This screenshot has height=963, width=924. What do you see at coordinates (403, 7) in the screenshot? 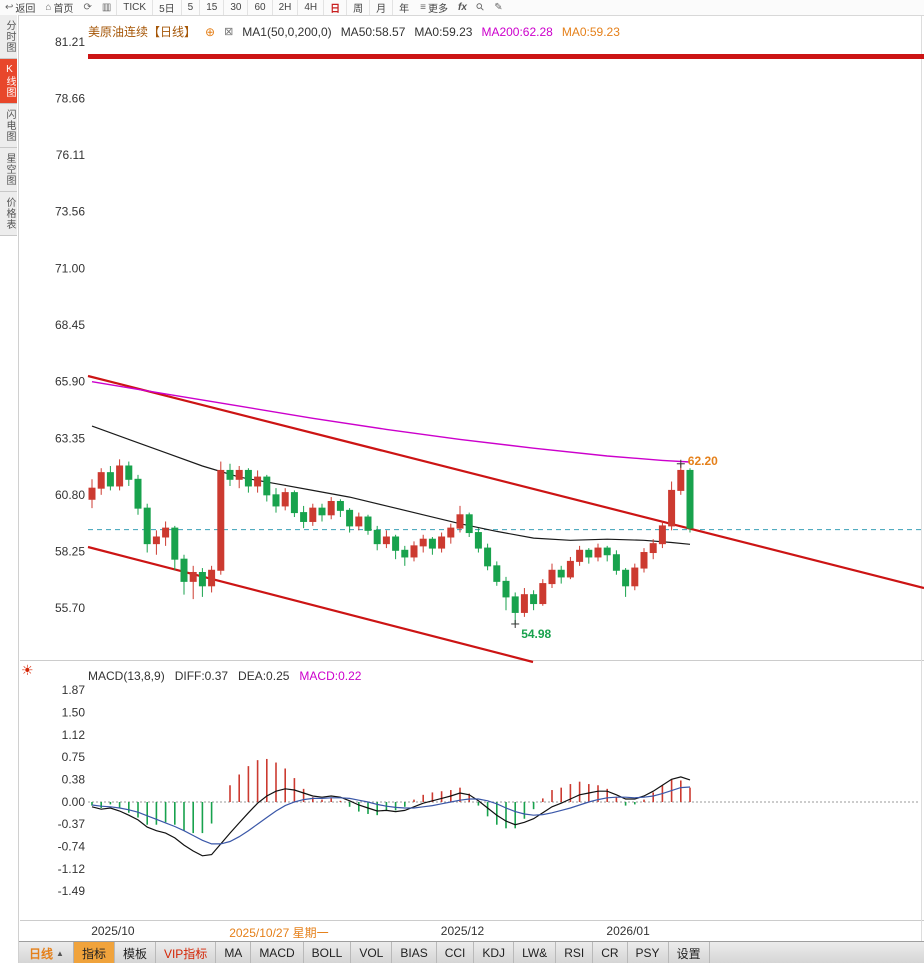
I see `period-button-年: 年` at bounding box center [403, 7].